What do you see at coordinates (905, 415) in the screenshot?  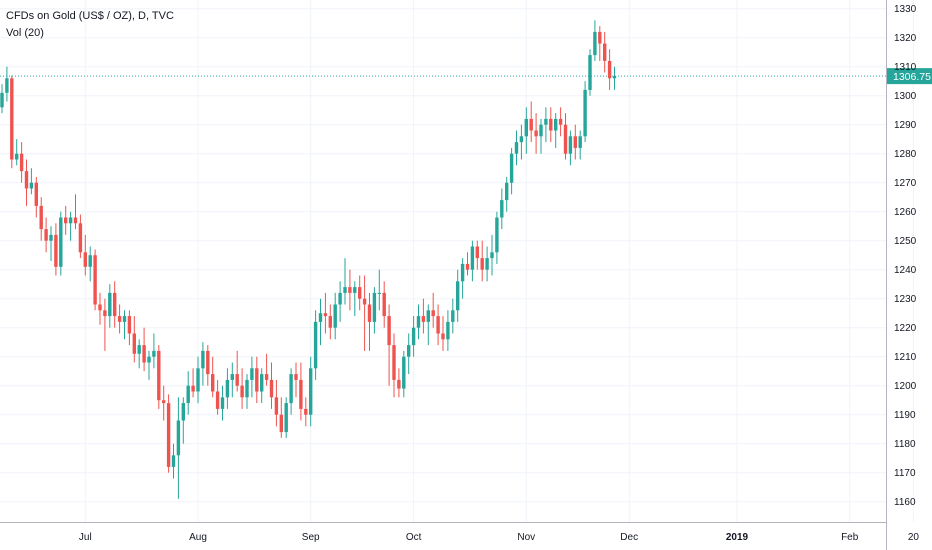 I see `y-tick-label: 1190` at bounding box center [905, 415].